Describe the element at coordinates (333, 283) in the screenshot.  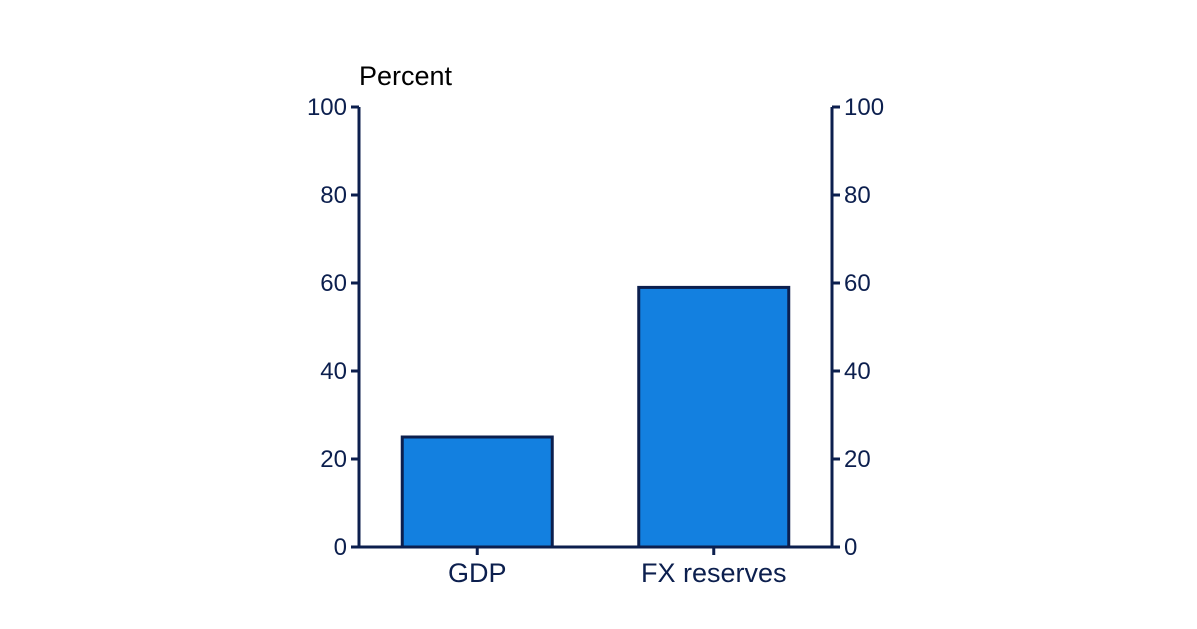
I see `left-y-tick-label: 60` at that location.